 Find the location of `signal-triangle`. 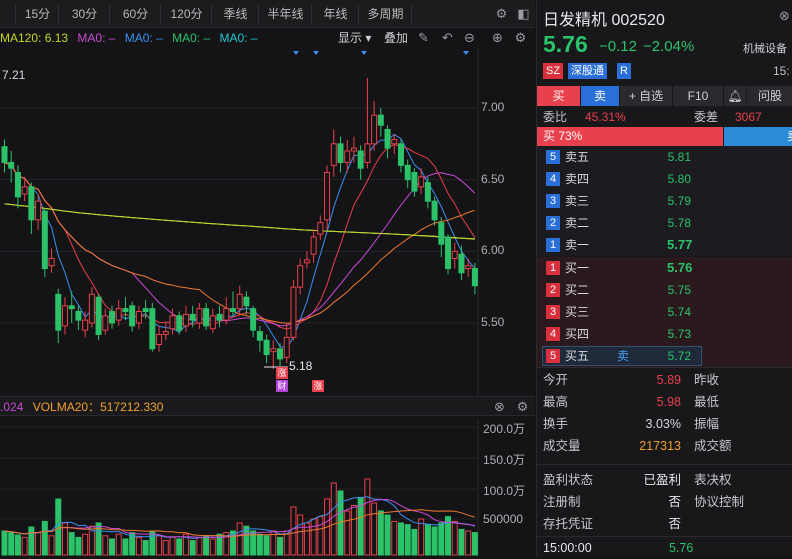

signal-triangle is located at coordinates (364, 53).